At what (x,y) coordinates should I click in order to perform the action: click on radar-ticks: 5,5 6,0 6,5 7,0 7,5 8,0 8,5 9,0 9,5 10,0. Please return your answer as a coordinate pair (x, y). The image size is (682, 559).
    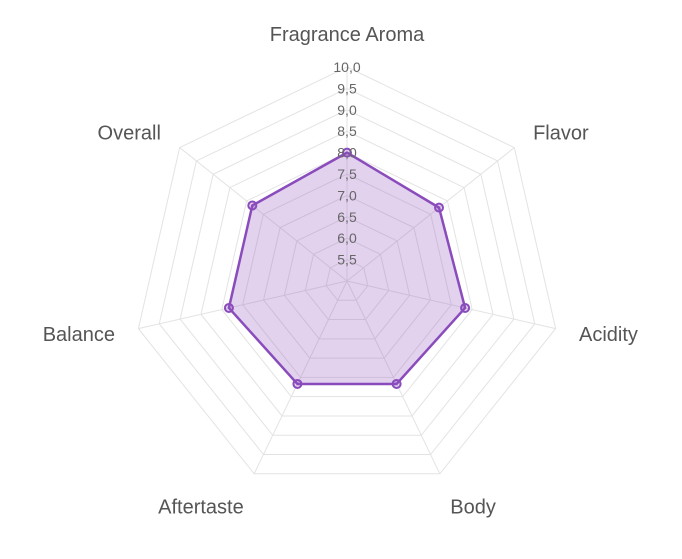
    Looking at the image, I should click on (346, 163).